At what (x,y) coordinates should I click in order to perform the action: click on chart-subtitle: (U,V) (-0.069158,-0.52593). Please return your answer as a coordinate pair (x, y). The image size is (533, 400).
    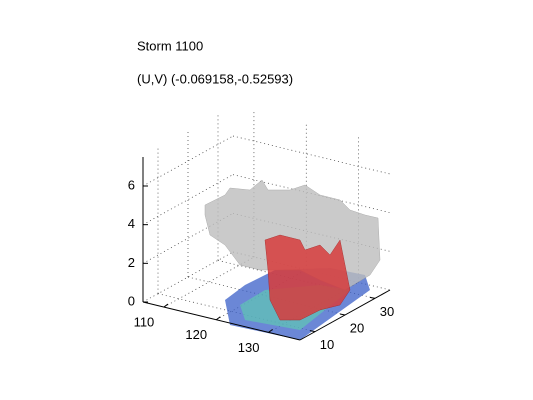
    Looking at the image, I should click on (215, 78).